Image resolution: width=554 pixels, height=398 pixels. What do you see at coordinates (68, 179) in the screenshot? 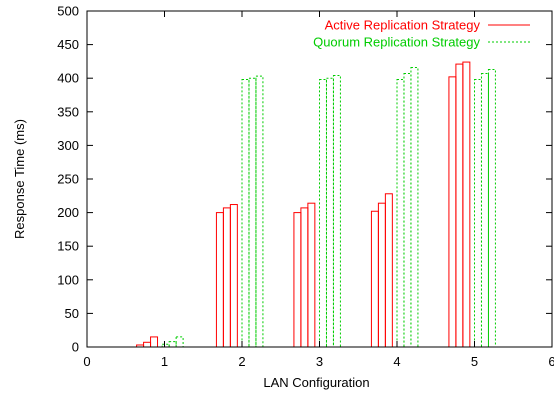
I see `y-tick-label-5: 250` at bounding box center [68, 179].